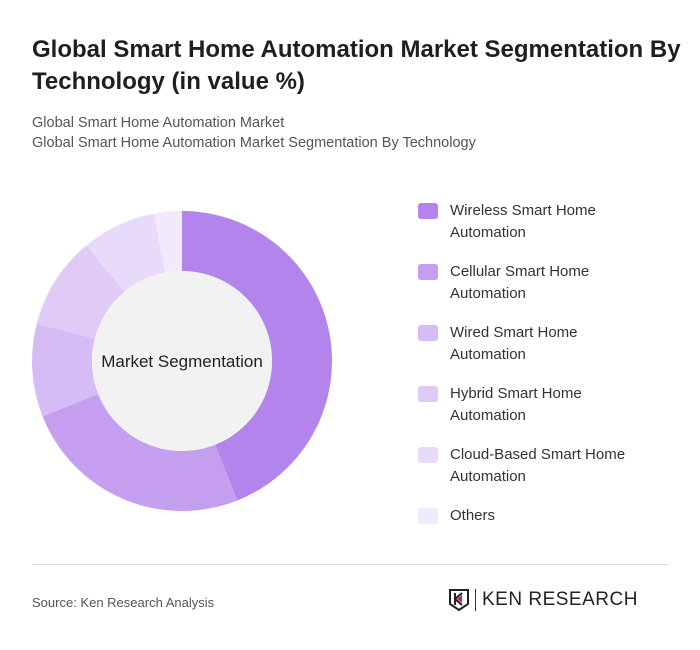 The height and width of the screenshot is (650, 700). I want to click on legend-item: Wireless Smart Home Automation, so click(534, 222).